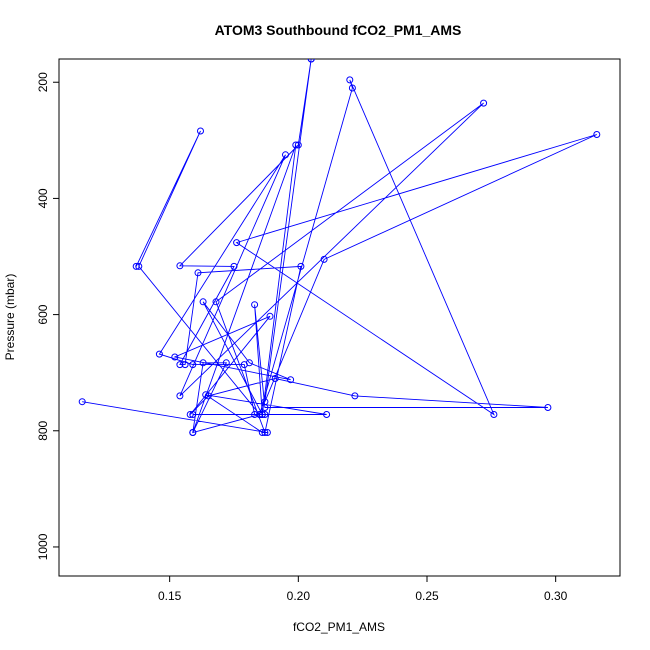  Describe the element at coordinates (338, 30) in the screenshot. I see `chart-title: ATOM3 Southbound fCO2_PM1_AMS` at that location.